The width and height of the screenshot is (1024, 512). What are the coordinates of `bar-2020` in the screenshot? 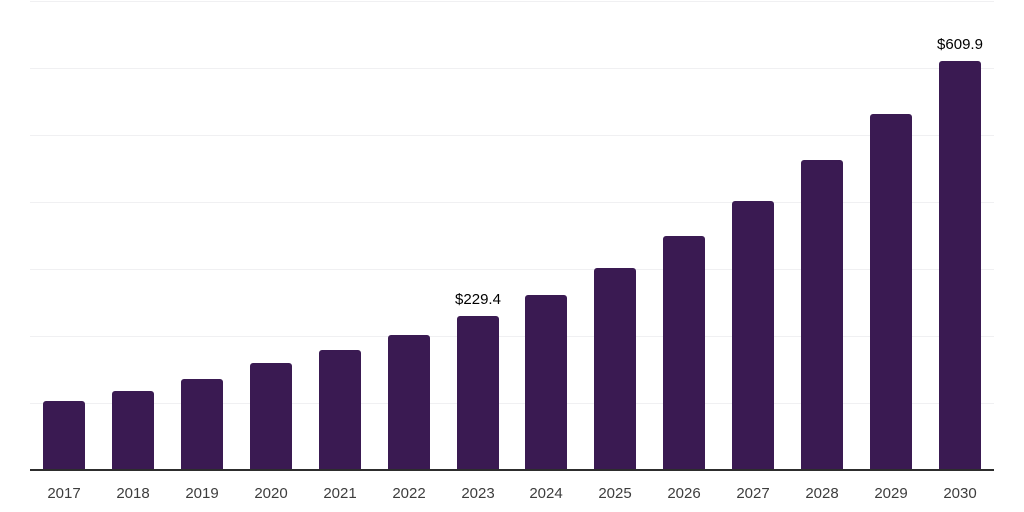 It's located at (271, 416).